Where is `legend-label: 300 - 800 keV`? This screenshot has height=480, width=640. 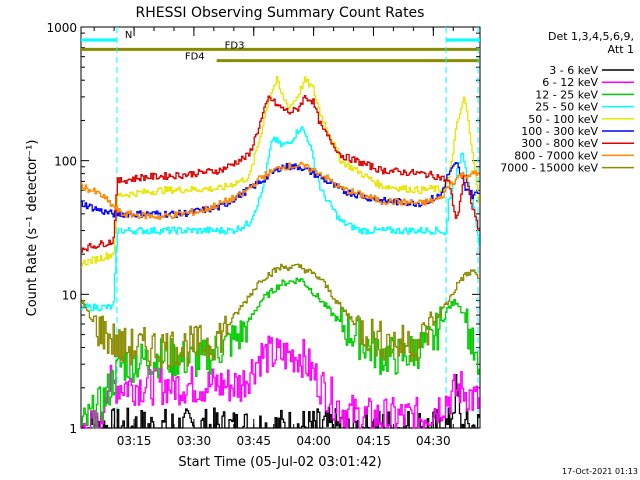 legend-label: 300 - 800 keV is located at coordinates (559, 143).